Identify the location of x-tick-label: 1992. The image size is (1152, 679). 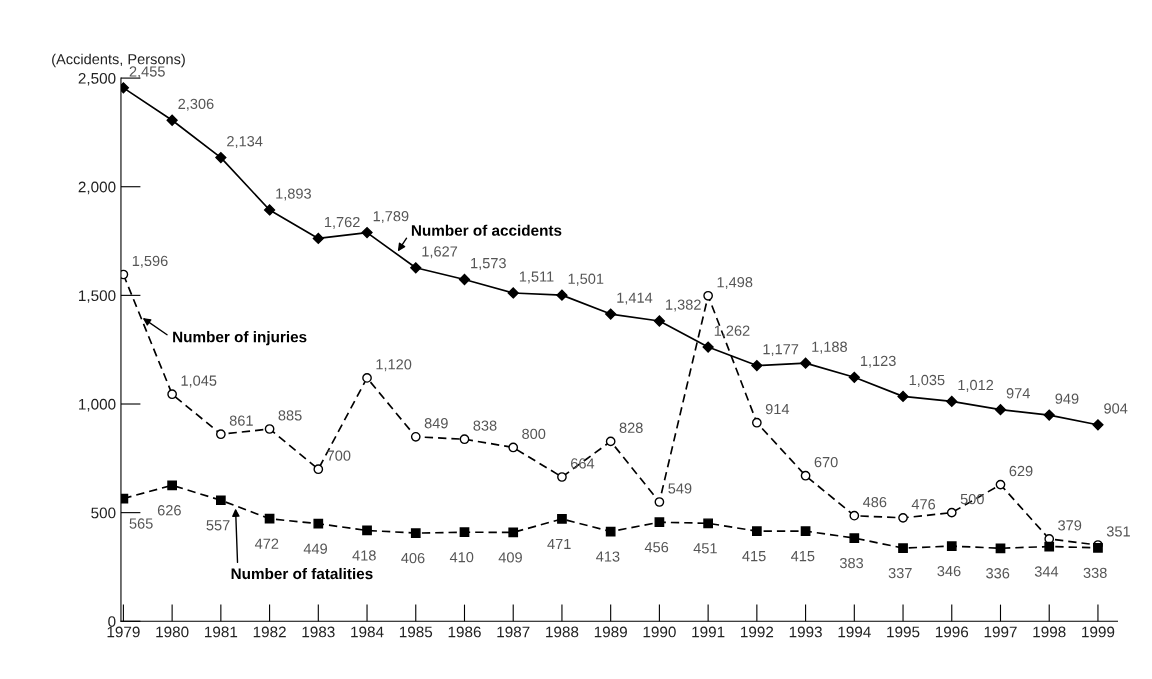
(757, 632).